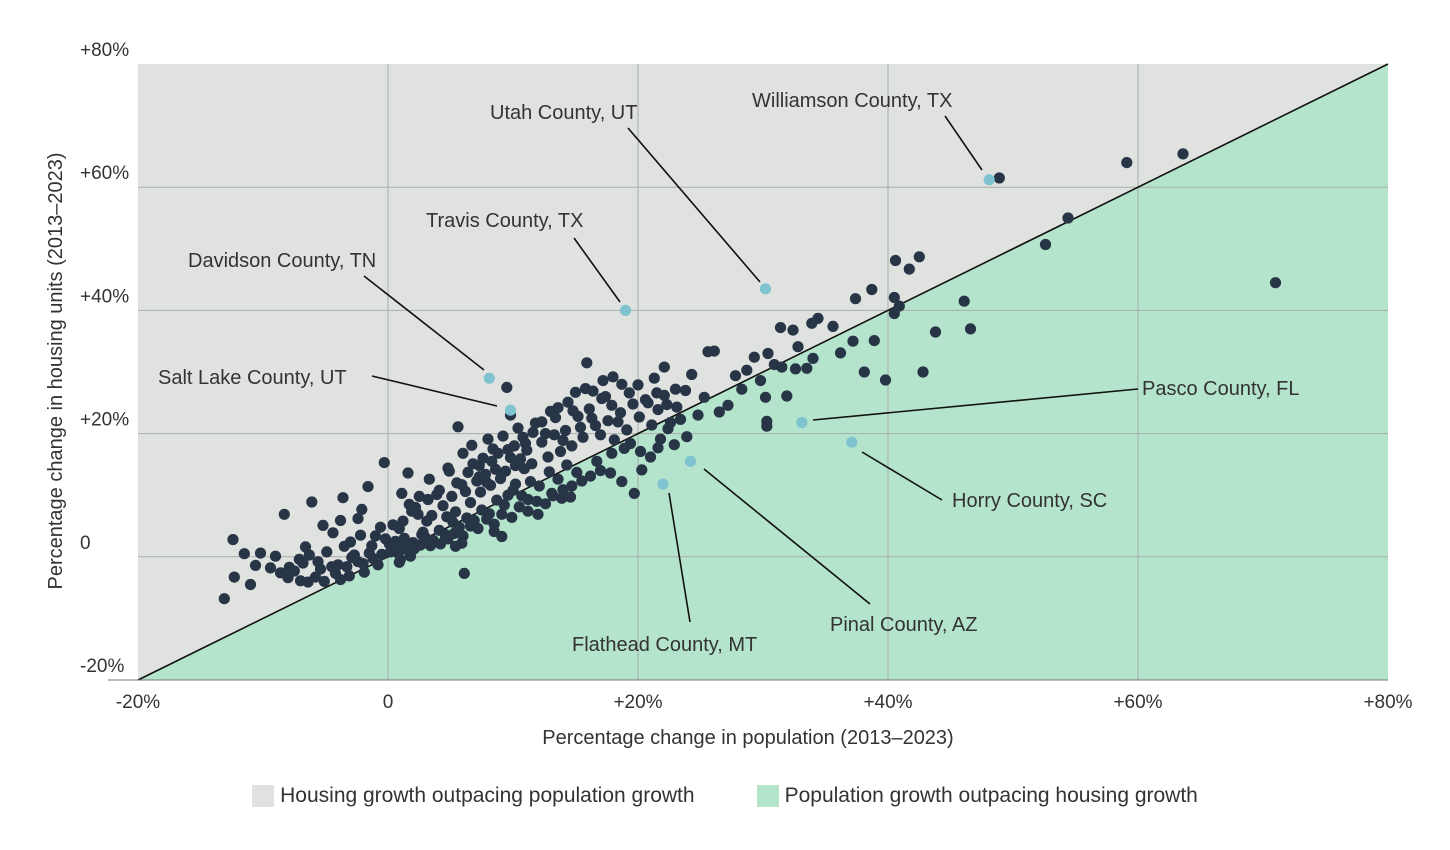  What do you see at coordinates (1137, 702) in the screenshot?
I see `x-tick-label: +60%` at bounding box center [1137, 702].